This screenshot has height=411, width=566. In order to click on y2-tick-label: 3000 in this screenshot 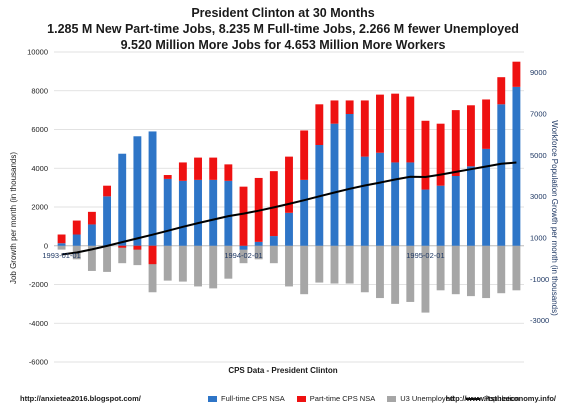, I will do `click(538, 196)`.